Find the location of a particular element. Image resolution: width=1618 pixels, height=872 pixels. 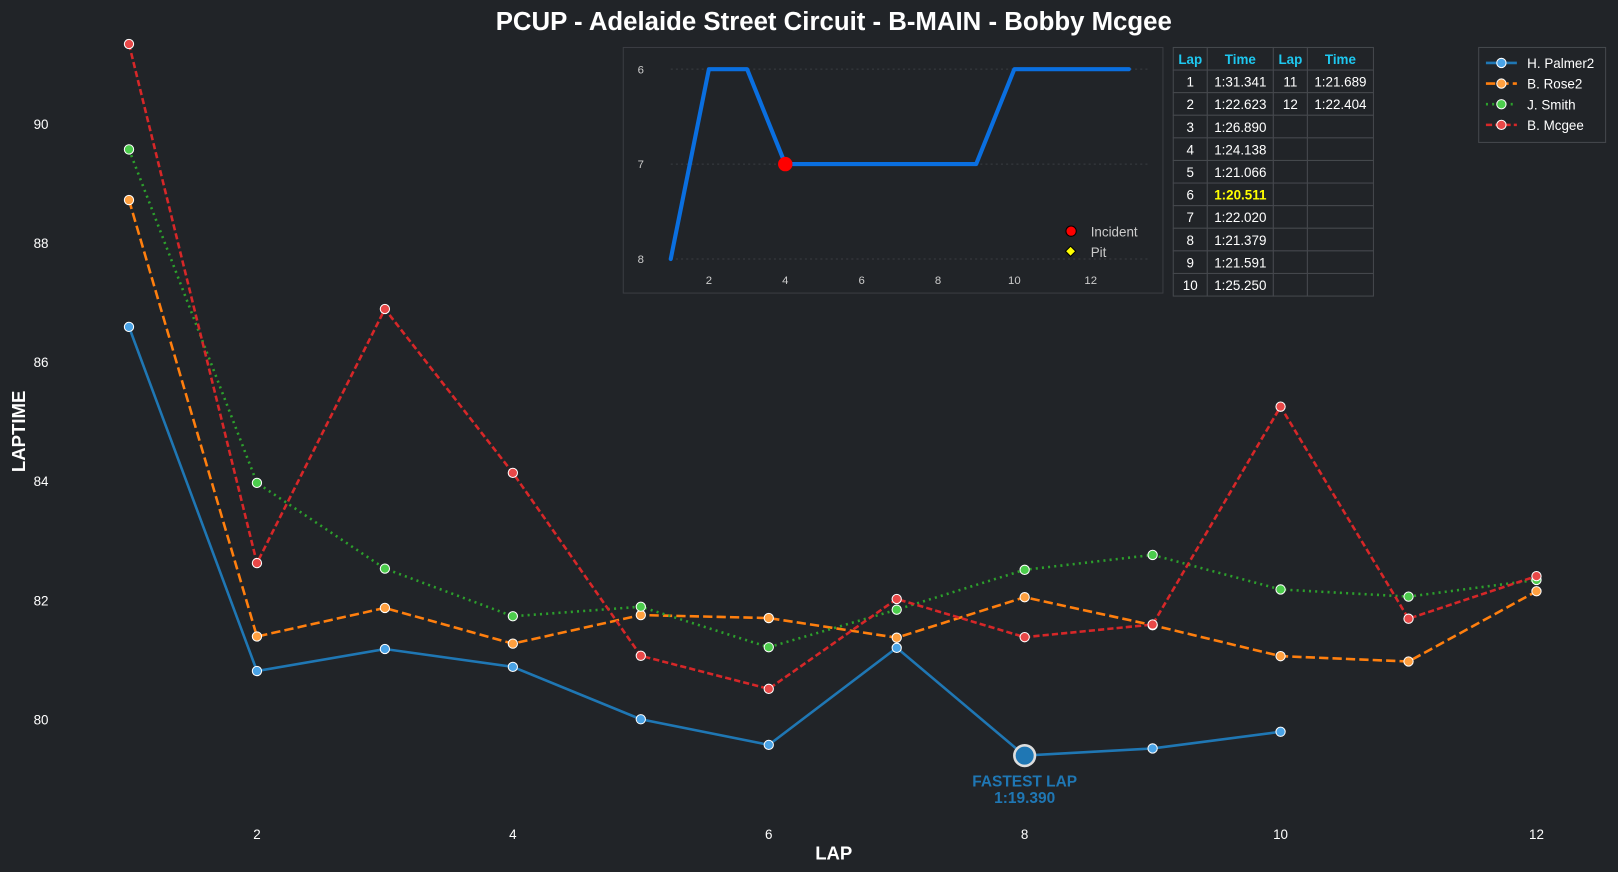

table-cell: 1:31.341 is located at coordinates (1240, 82).